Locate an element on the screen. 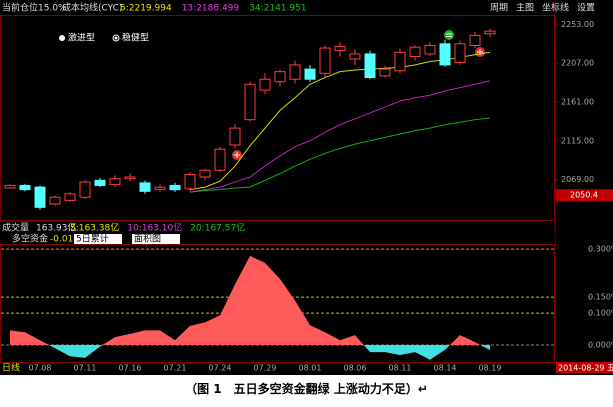 This screenshot has height=407, width=613. y-tick-label: 2161.00 is located at coordinates (577, 101).